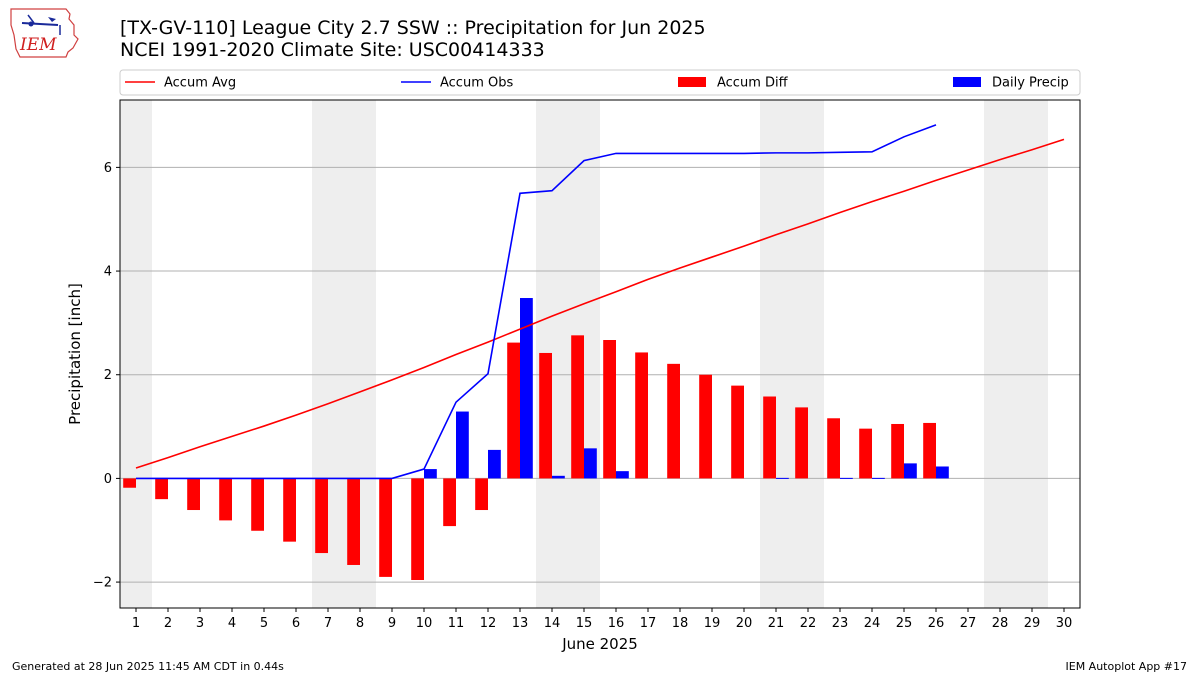  I want to click on x-tick-label: 19, so click(712, 623).